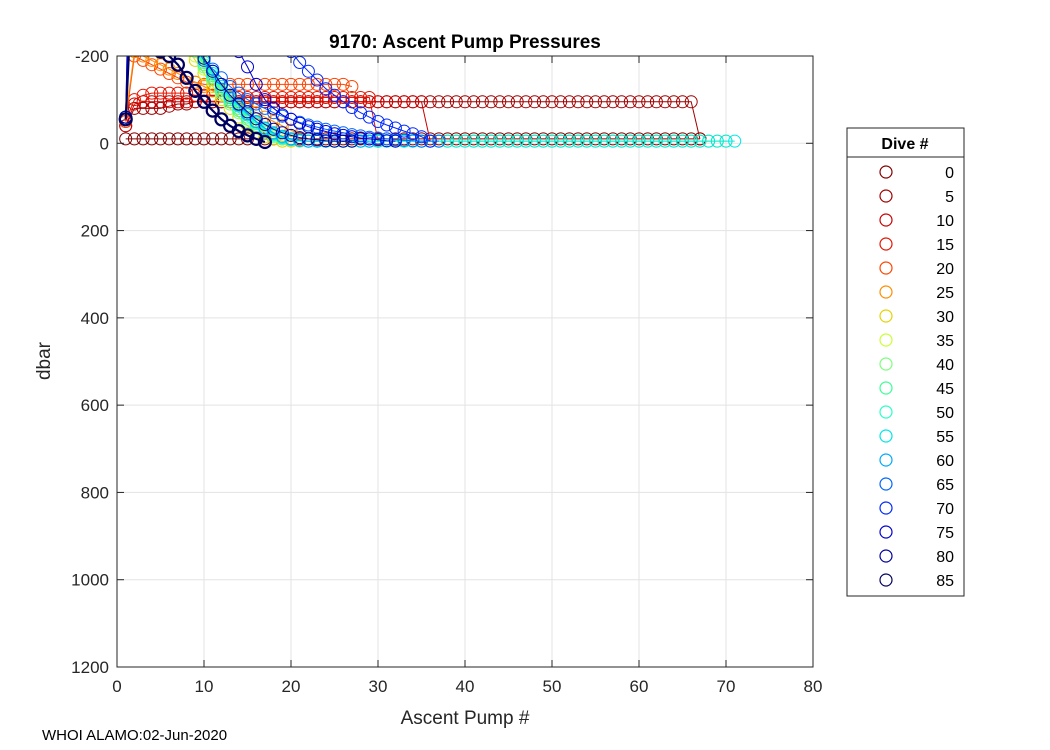  I want to click on legend-label: 10, so click(945, 221).